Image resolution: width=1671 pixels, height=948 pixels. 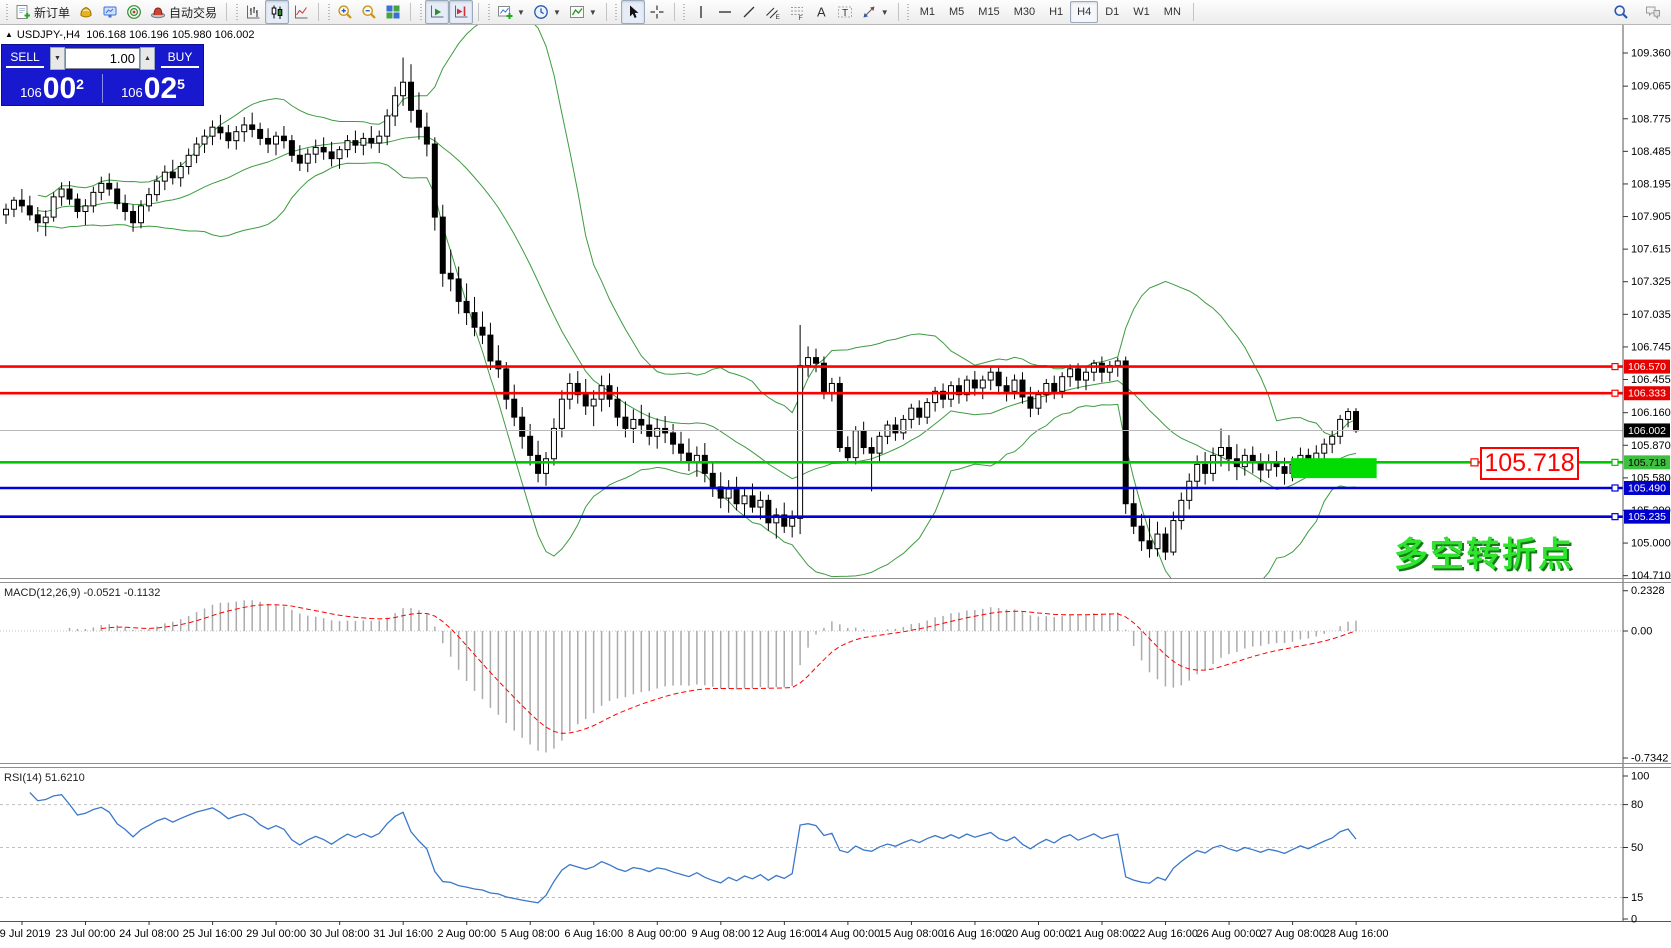 What do you see at coordinates (44, 778) in the screenshot?
I see `rsi-label: RSI(14) 51.6210` at bounding box center [44, 778].